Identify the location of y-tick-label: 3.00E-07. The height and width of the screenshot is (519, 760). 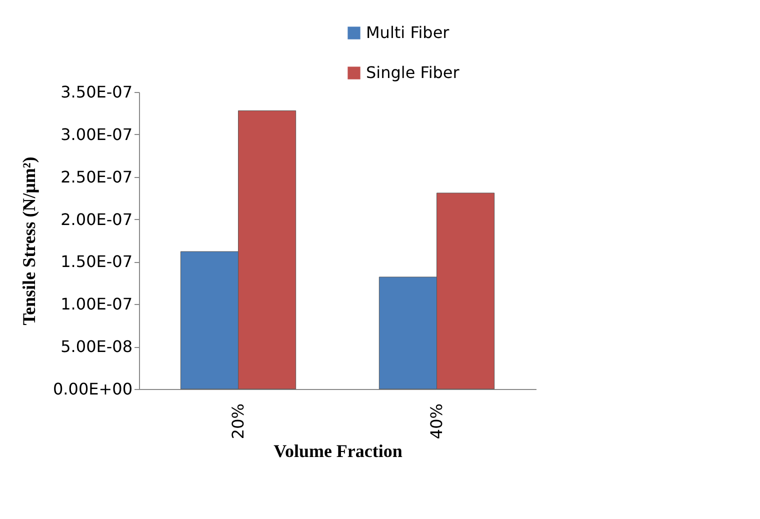
(96, 134).